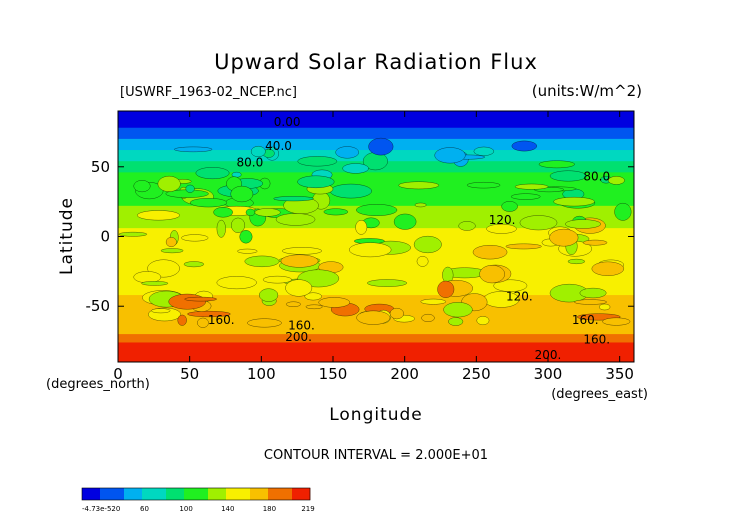 This screenshot has height=532, width=752. Describe the element at coordinates (502, 220) in the screenshot. I see `contour-label: 120.` at that location.